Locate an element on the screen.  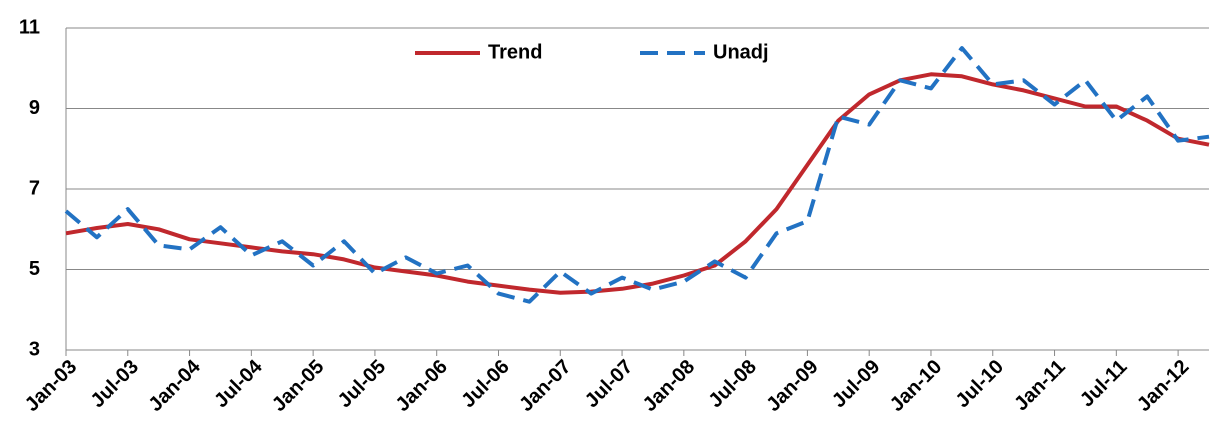
y-tick-label: 9 is located at coordinates (34, 108).